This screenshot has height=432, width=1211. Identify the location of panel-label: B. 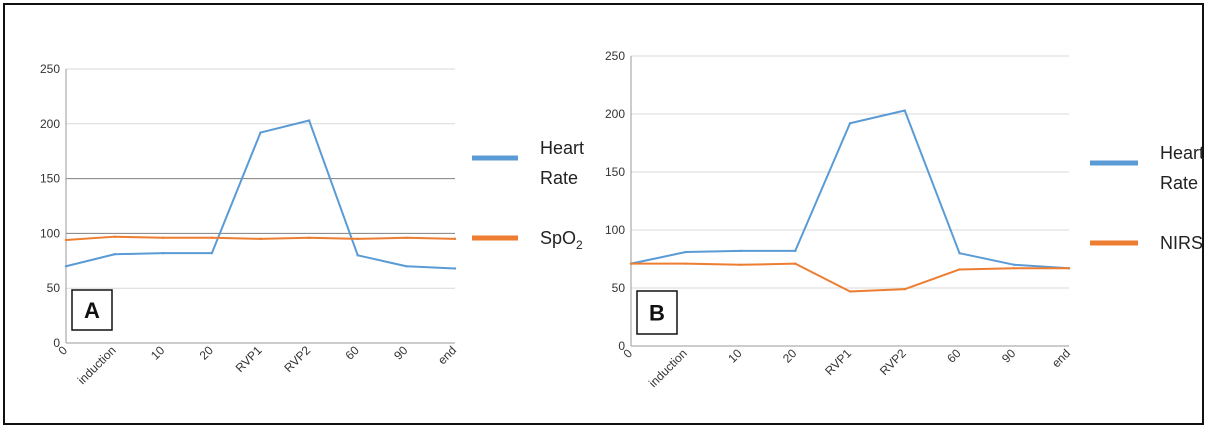
(657, 313).